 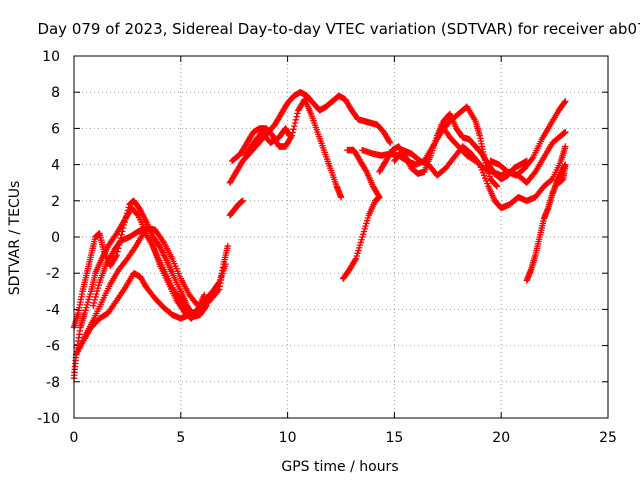 I want to click on y-tick-label: 10, so click(x=51, y=57).